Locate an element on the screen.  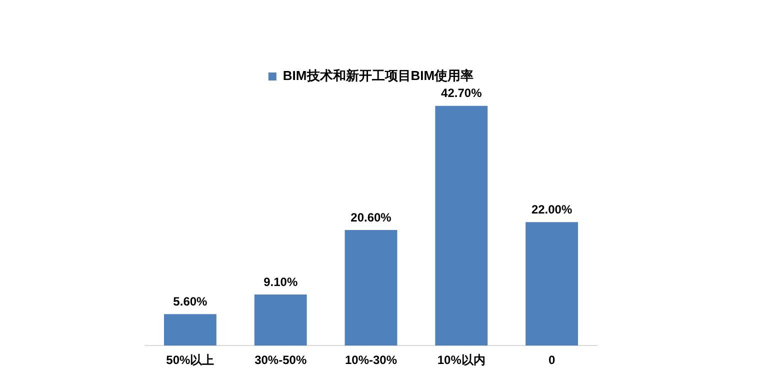
data-label: 9.10% is located at coordinates (281, 281).